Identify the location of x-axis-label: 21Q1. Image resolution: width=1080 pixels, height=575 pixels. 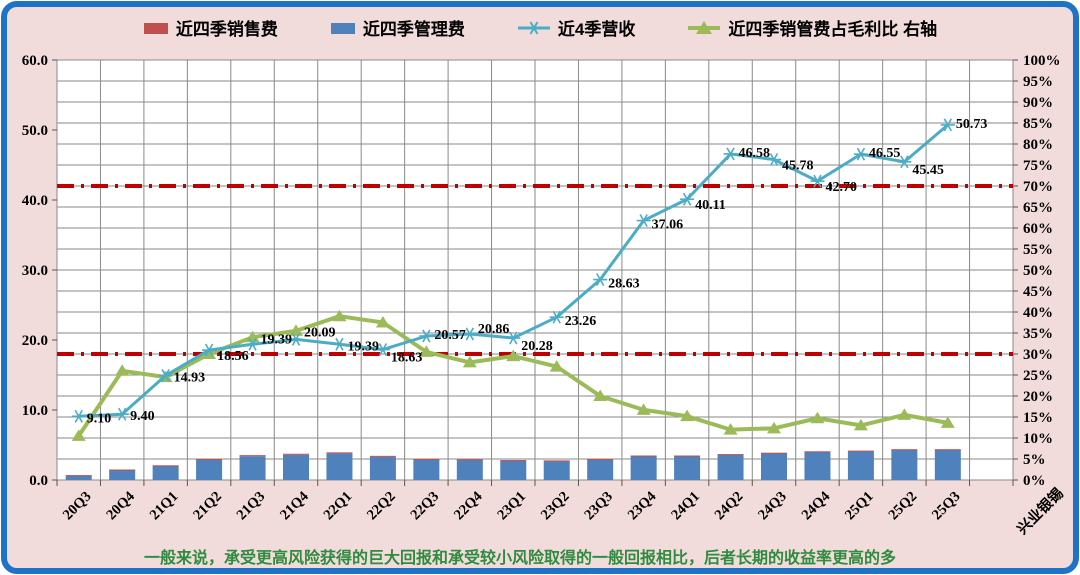
(164, 506).